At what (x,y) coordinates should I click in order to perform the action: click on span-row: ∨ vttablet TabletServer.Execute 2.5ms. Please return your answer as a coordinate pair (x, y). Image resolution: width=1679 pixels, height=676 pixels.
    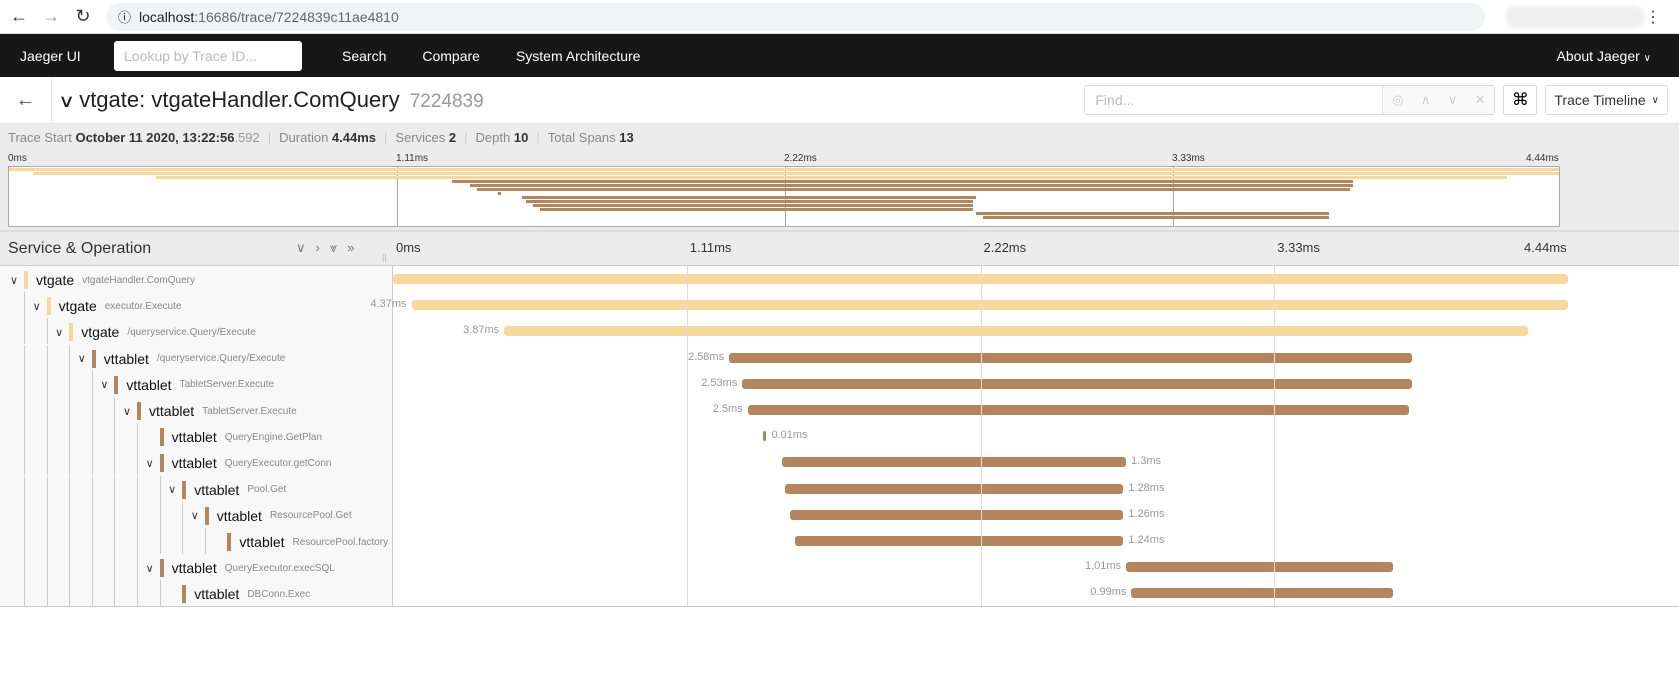
    Looking at the image, I should click on (839, 410).